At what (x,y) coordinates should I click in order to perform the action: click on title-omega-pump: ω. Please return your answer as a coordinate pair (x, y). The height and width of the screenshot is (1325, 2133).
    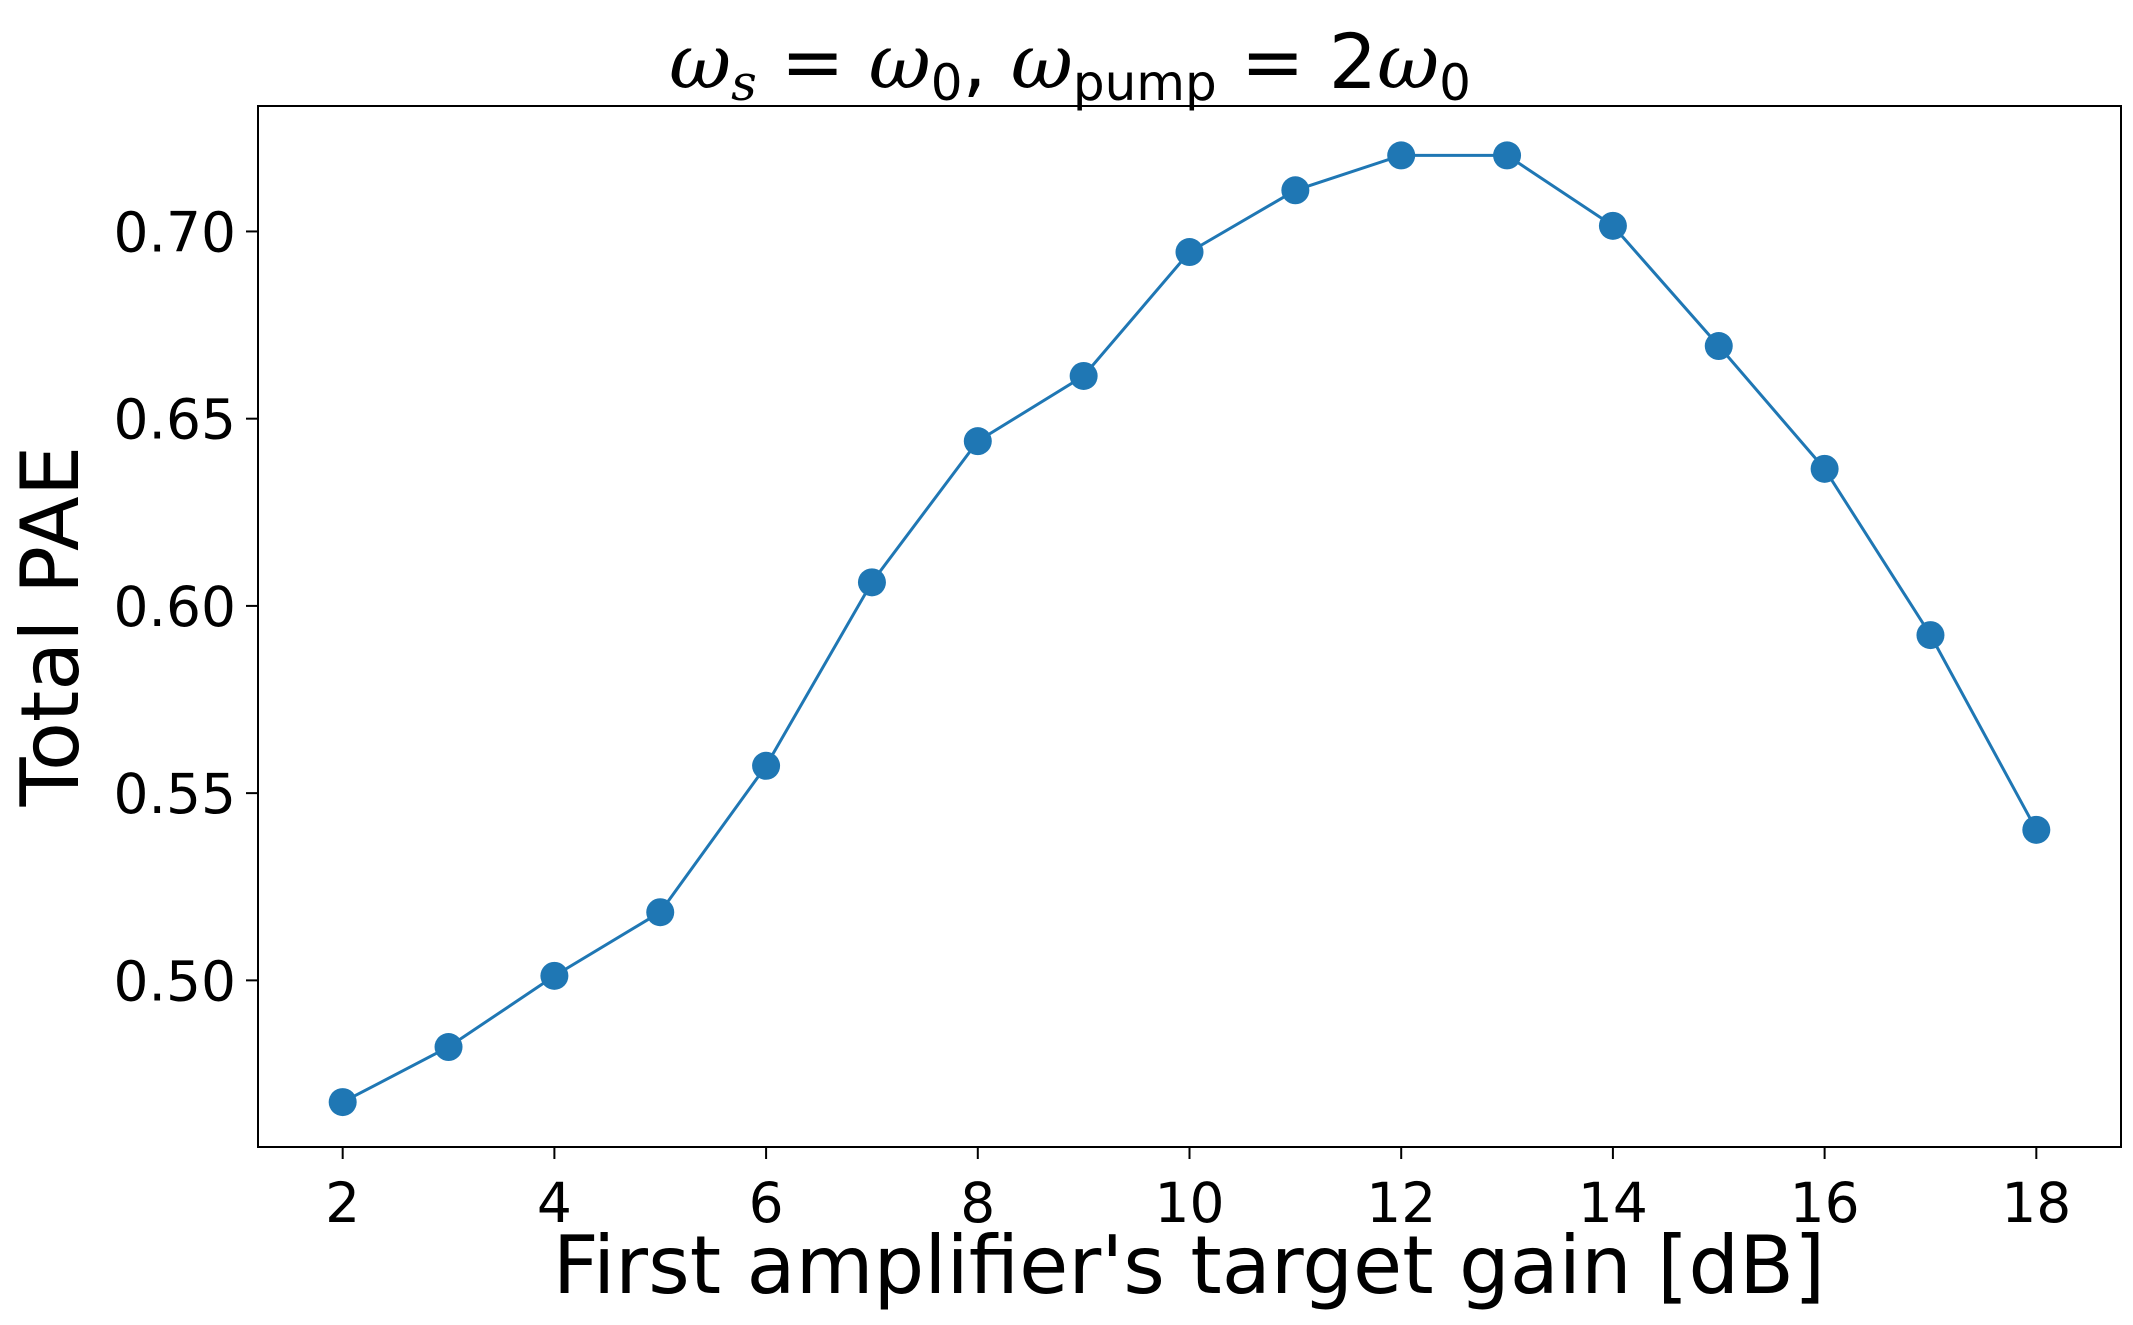
    Looking at the image, I should click on (1042, 61).